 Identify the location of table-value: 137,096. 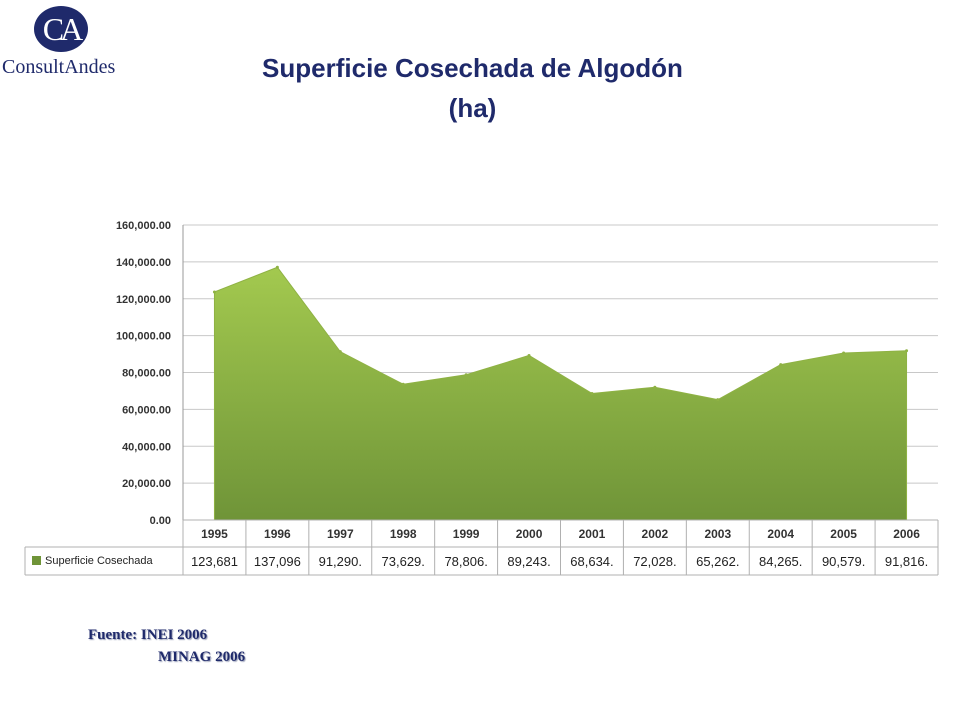
(277, 561).